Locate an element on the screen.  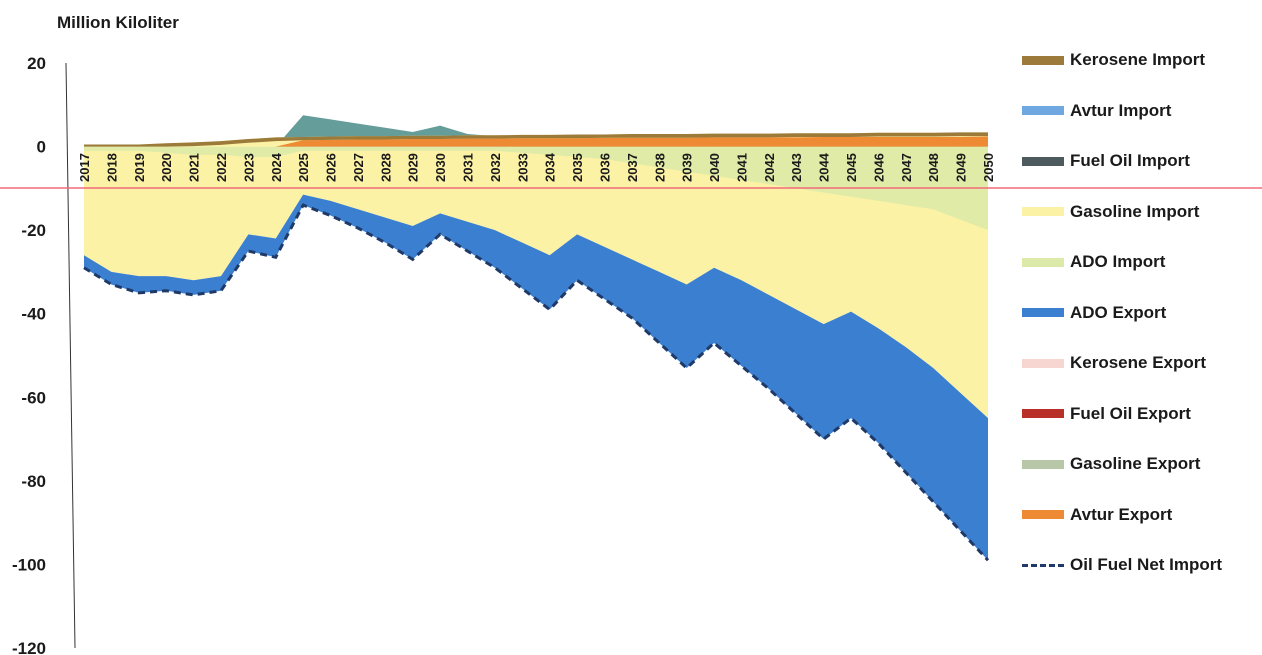
y-tick-label: 0 is located at coordinates (41, 147).